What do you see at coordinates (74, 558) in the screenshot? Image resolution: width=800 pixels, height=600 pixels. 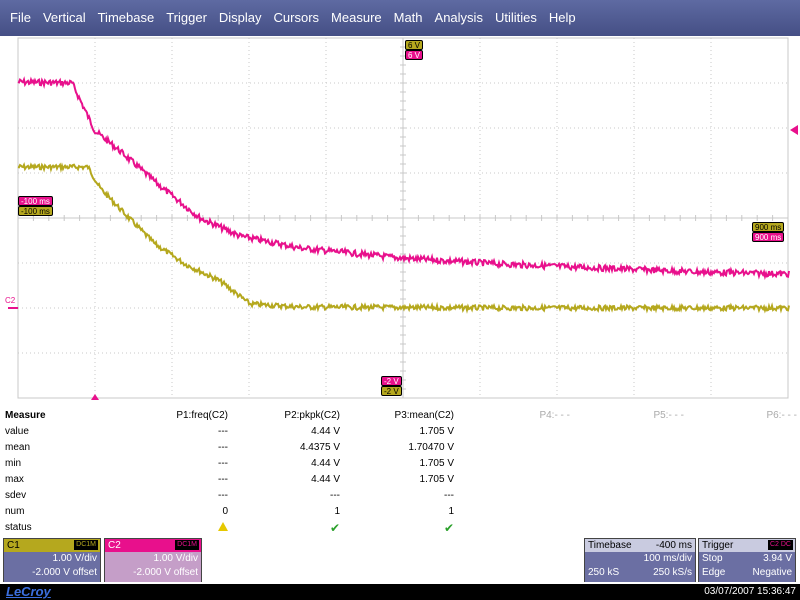 I see `channel-1-vdiv: 1.00 V/div` at bounding box center [74, 558].